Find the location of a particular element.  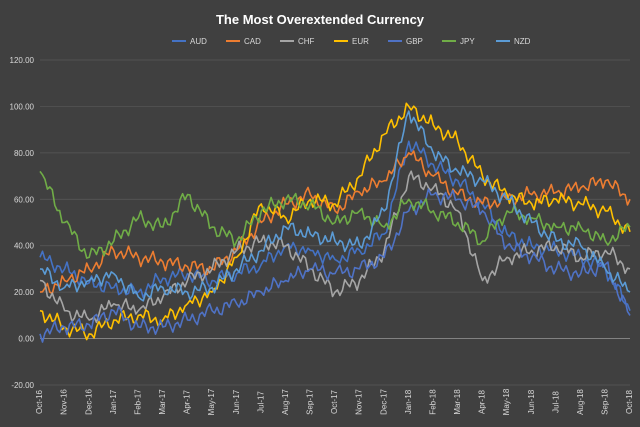

x-tick-label: Apr-17 is located at coordinates (187, 401).